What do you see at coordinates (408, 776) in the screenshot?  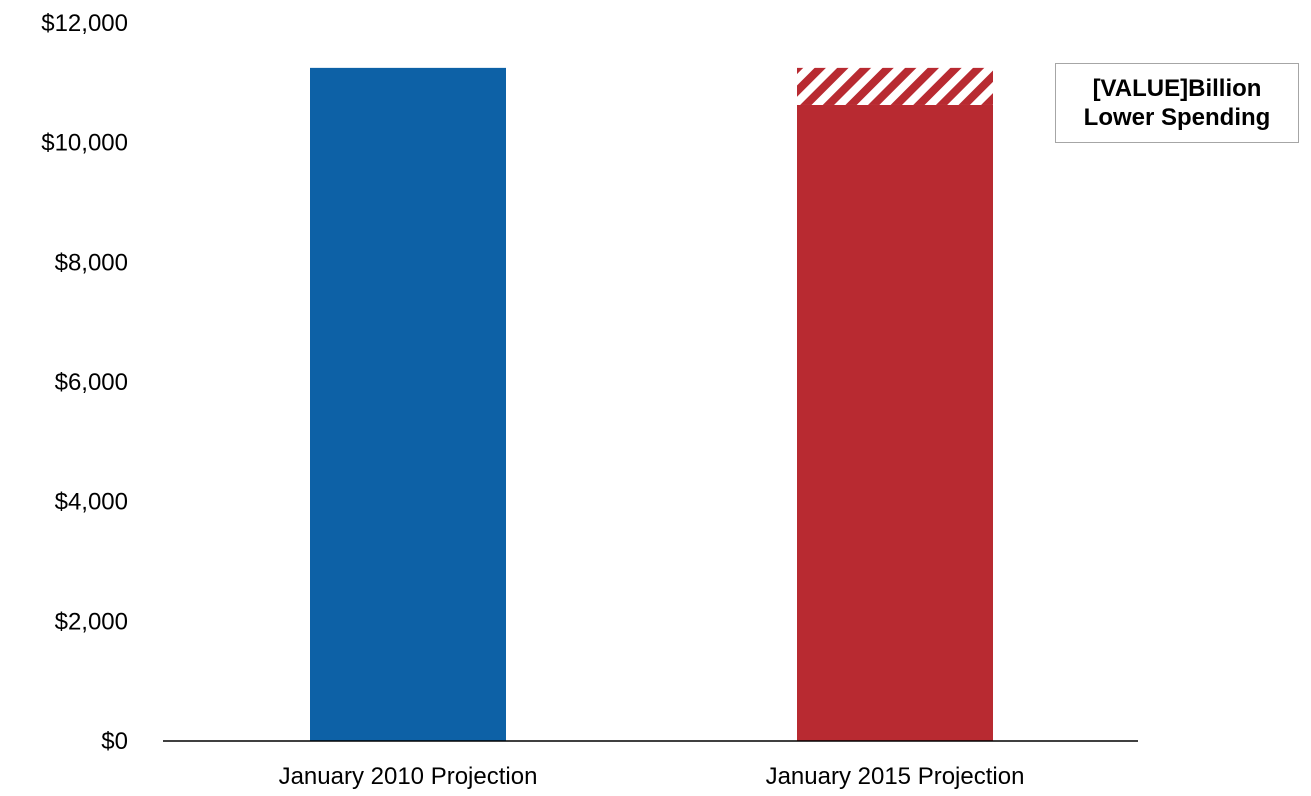 I see `x-category-label: January 2010 Projection` at bounding box center [408, 776].